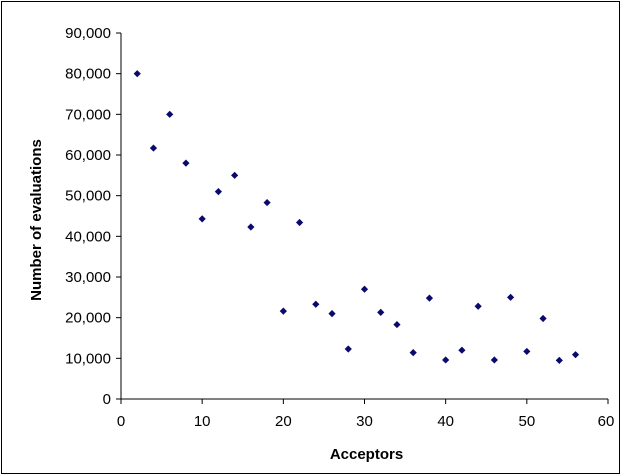  I want to click on x-axis-ticks: 0 10 20 30 40 50 60, so click(366, 414).